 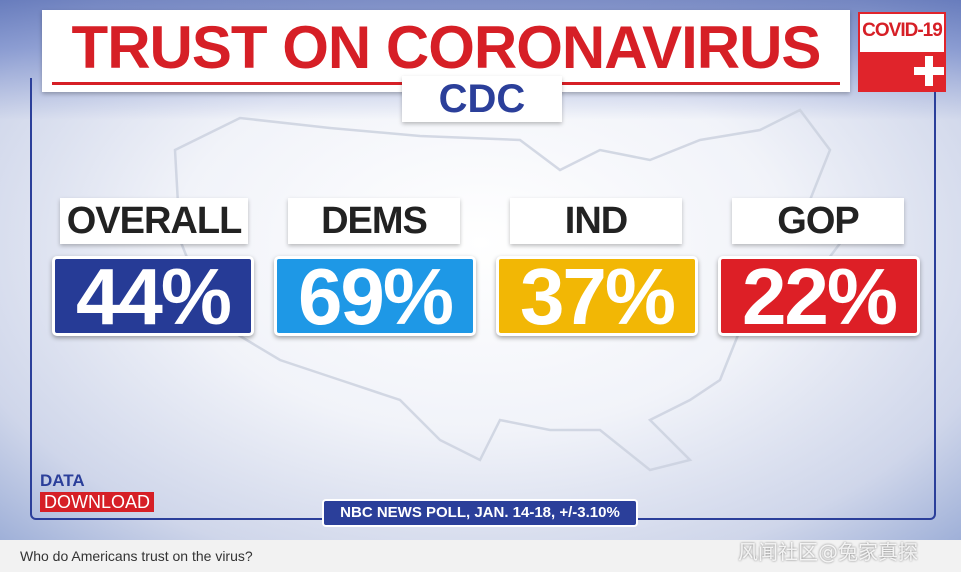 I want to click on value-box-ind: 37%, so click(x=597, y=296).